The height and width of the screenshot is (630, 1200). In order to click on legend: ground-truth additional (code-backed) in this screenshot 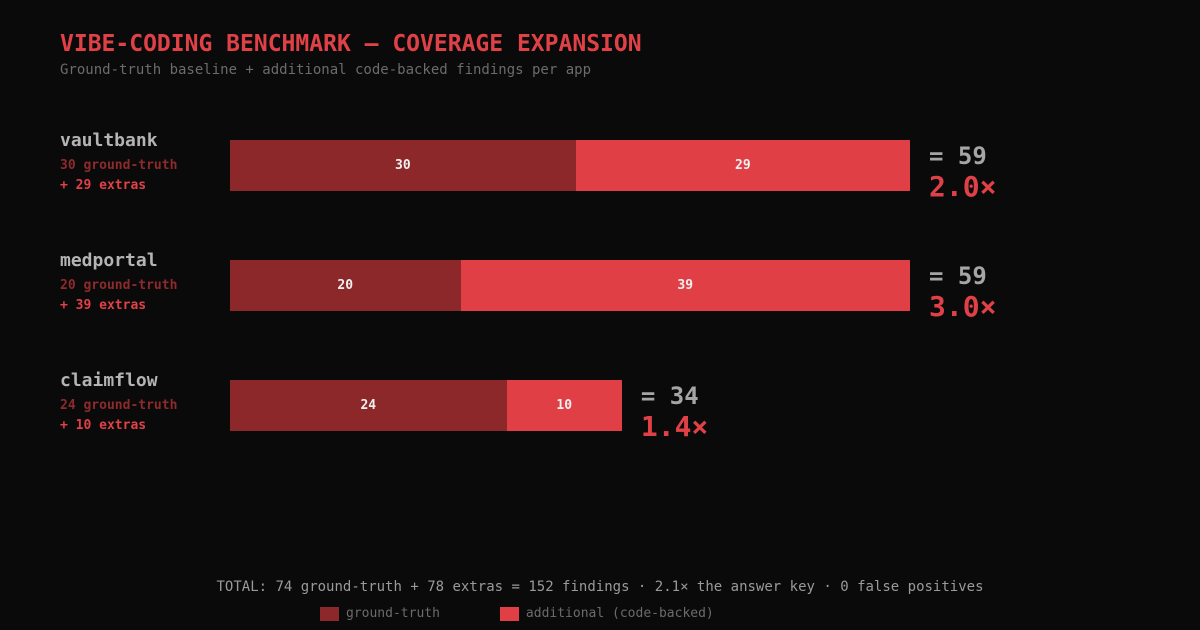, I will do `click(517, 613)`.